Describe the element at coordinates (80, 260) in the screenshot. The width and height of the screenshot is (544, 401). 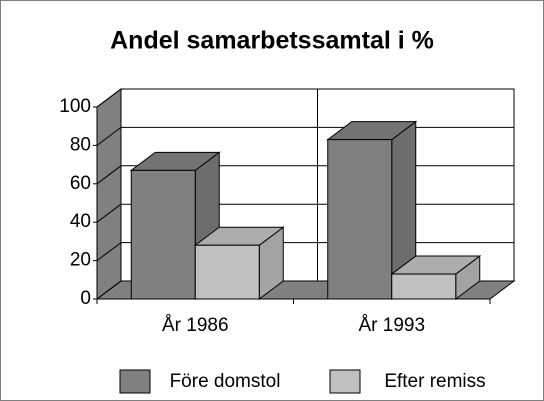
I see `y-tick-label: 20` at that location.